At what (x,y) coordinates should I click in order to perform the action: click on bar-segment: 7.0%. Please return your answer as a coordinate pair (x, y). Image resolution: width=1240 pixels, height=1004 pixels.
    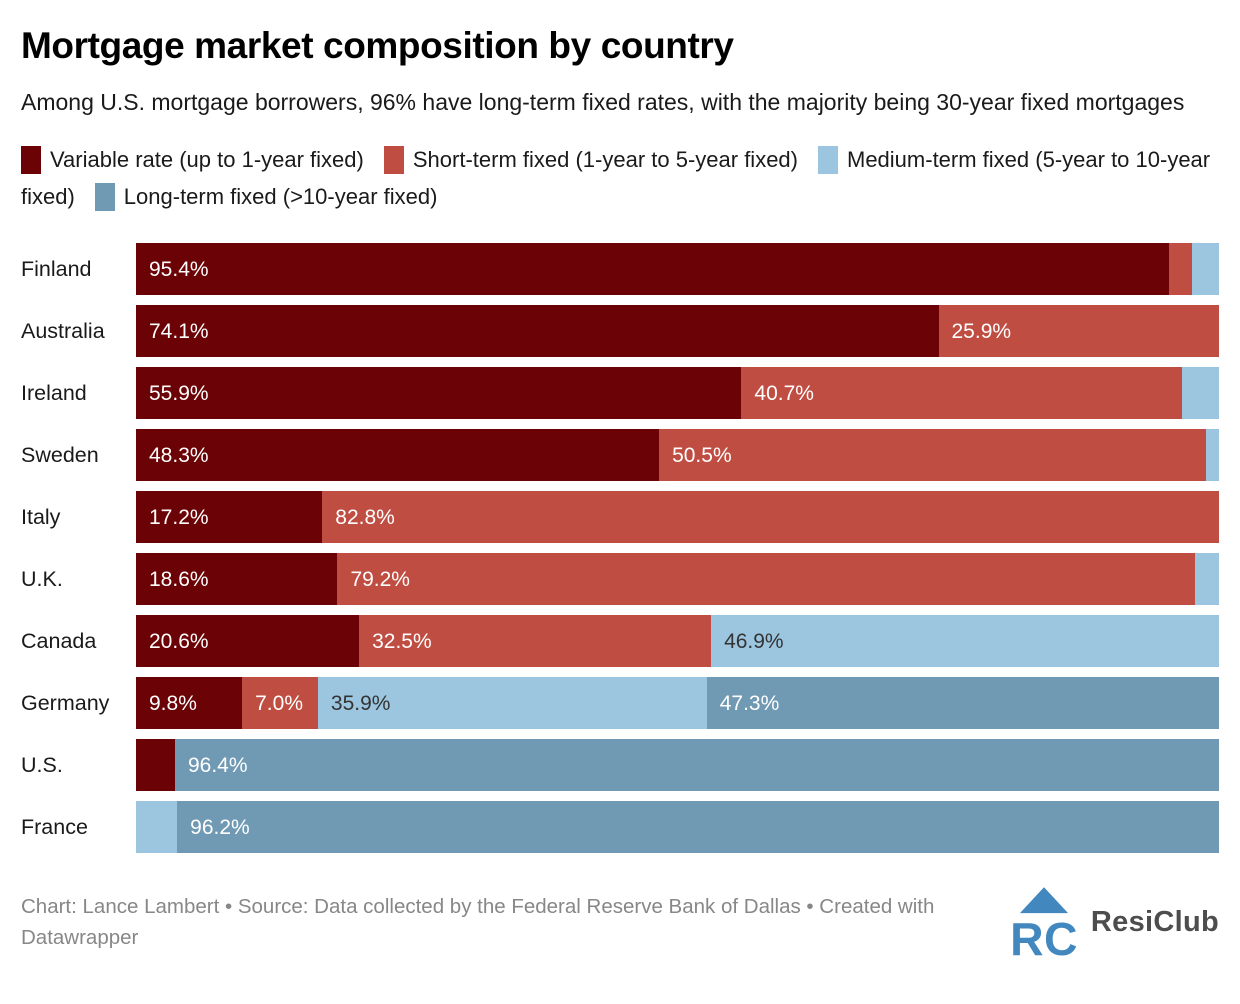
    Looking at the image, I should click on (280, 703).